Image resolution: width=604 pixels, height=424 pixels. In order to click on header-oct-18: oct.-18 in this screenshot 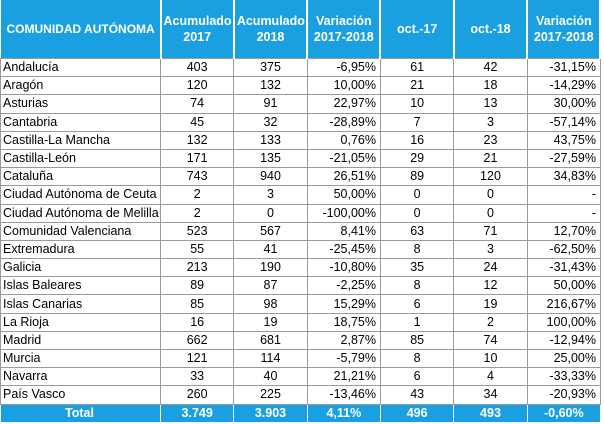, I will do `click(491, 29)`.